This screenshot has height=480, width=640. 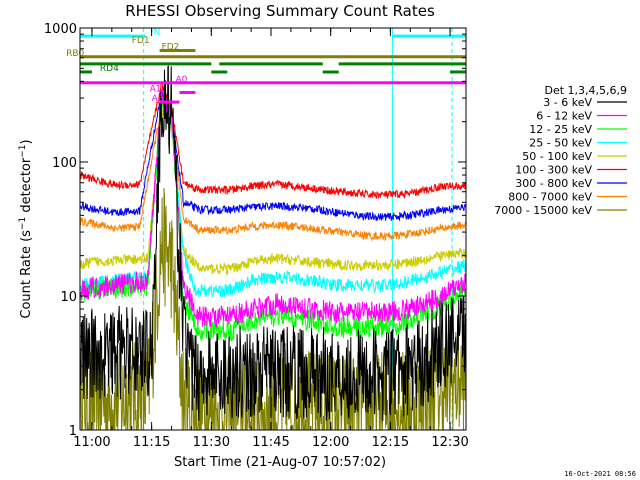 I want to click on x-tick-label: 11:00, so click(x=91, y=442).